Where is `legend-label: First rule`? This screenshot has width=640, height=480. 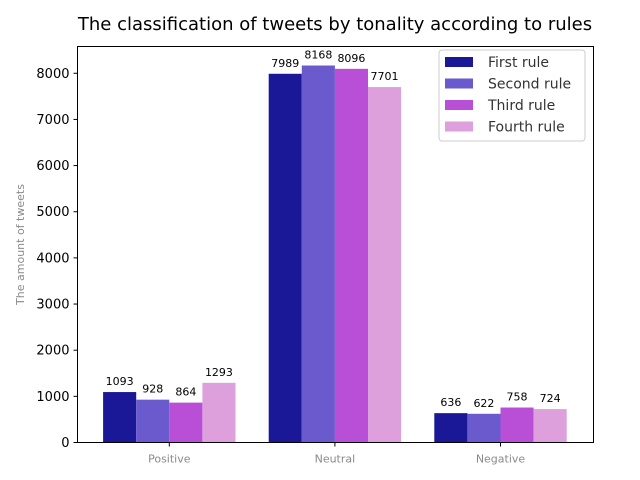
legend-label: First rule is located at coordinates (518, 63).